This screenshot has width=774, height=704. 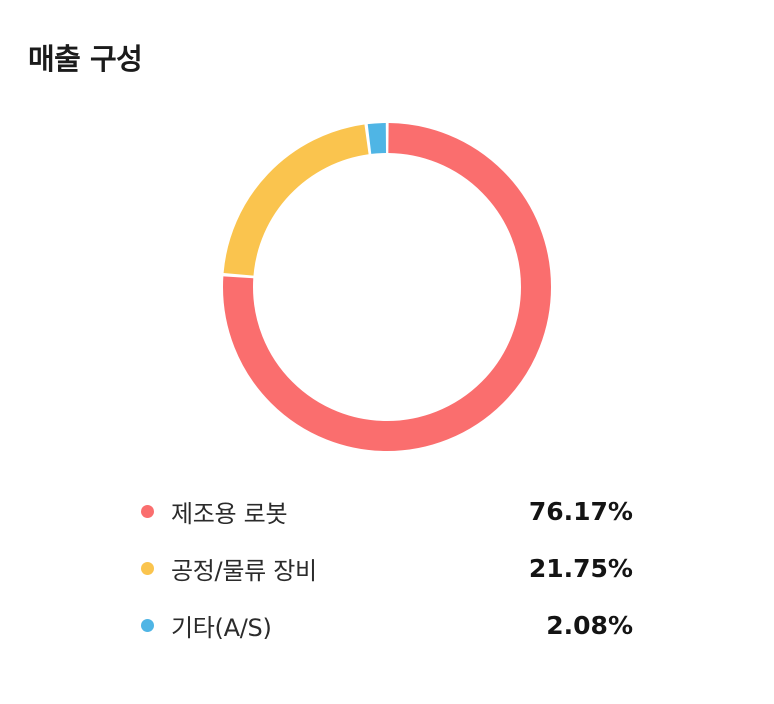 I want to click on legend-value: 21.75%, so click(x=580, y=568).